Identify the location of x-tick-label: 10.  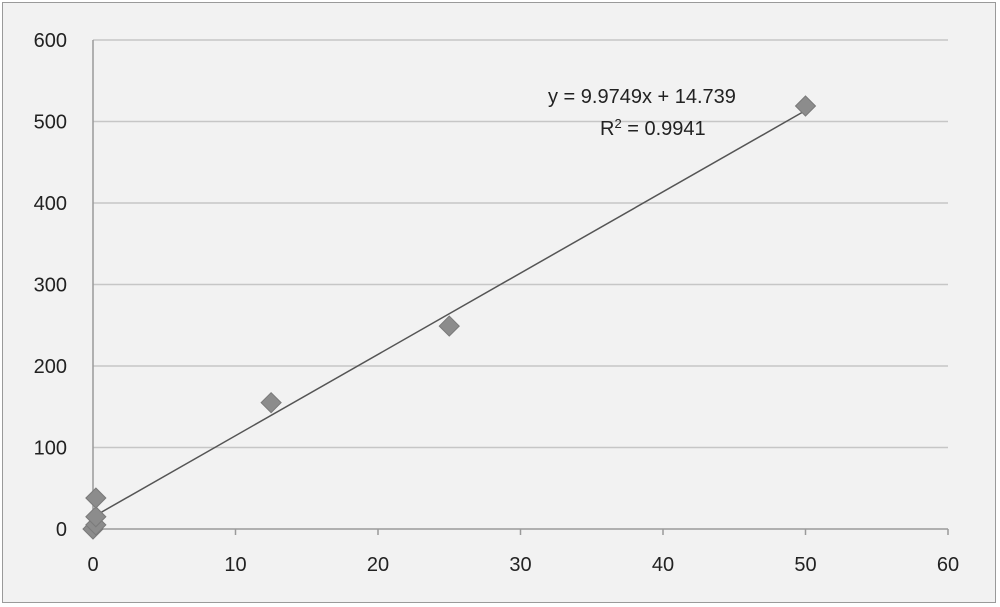
(235, 565).